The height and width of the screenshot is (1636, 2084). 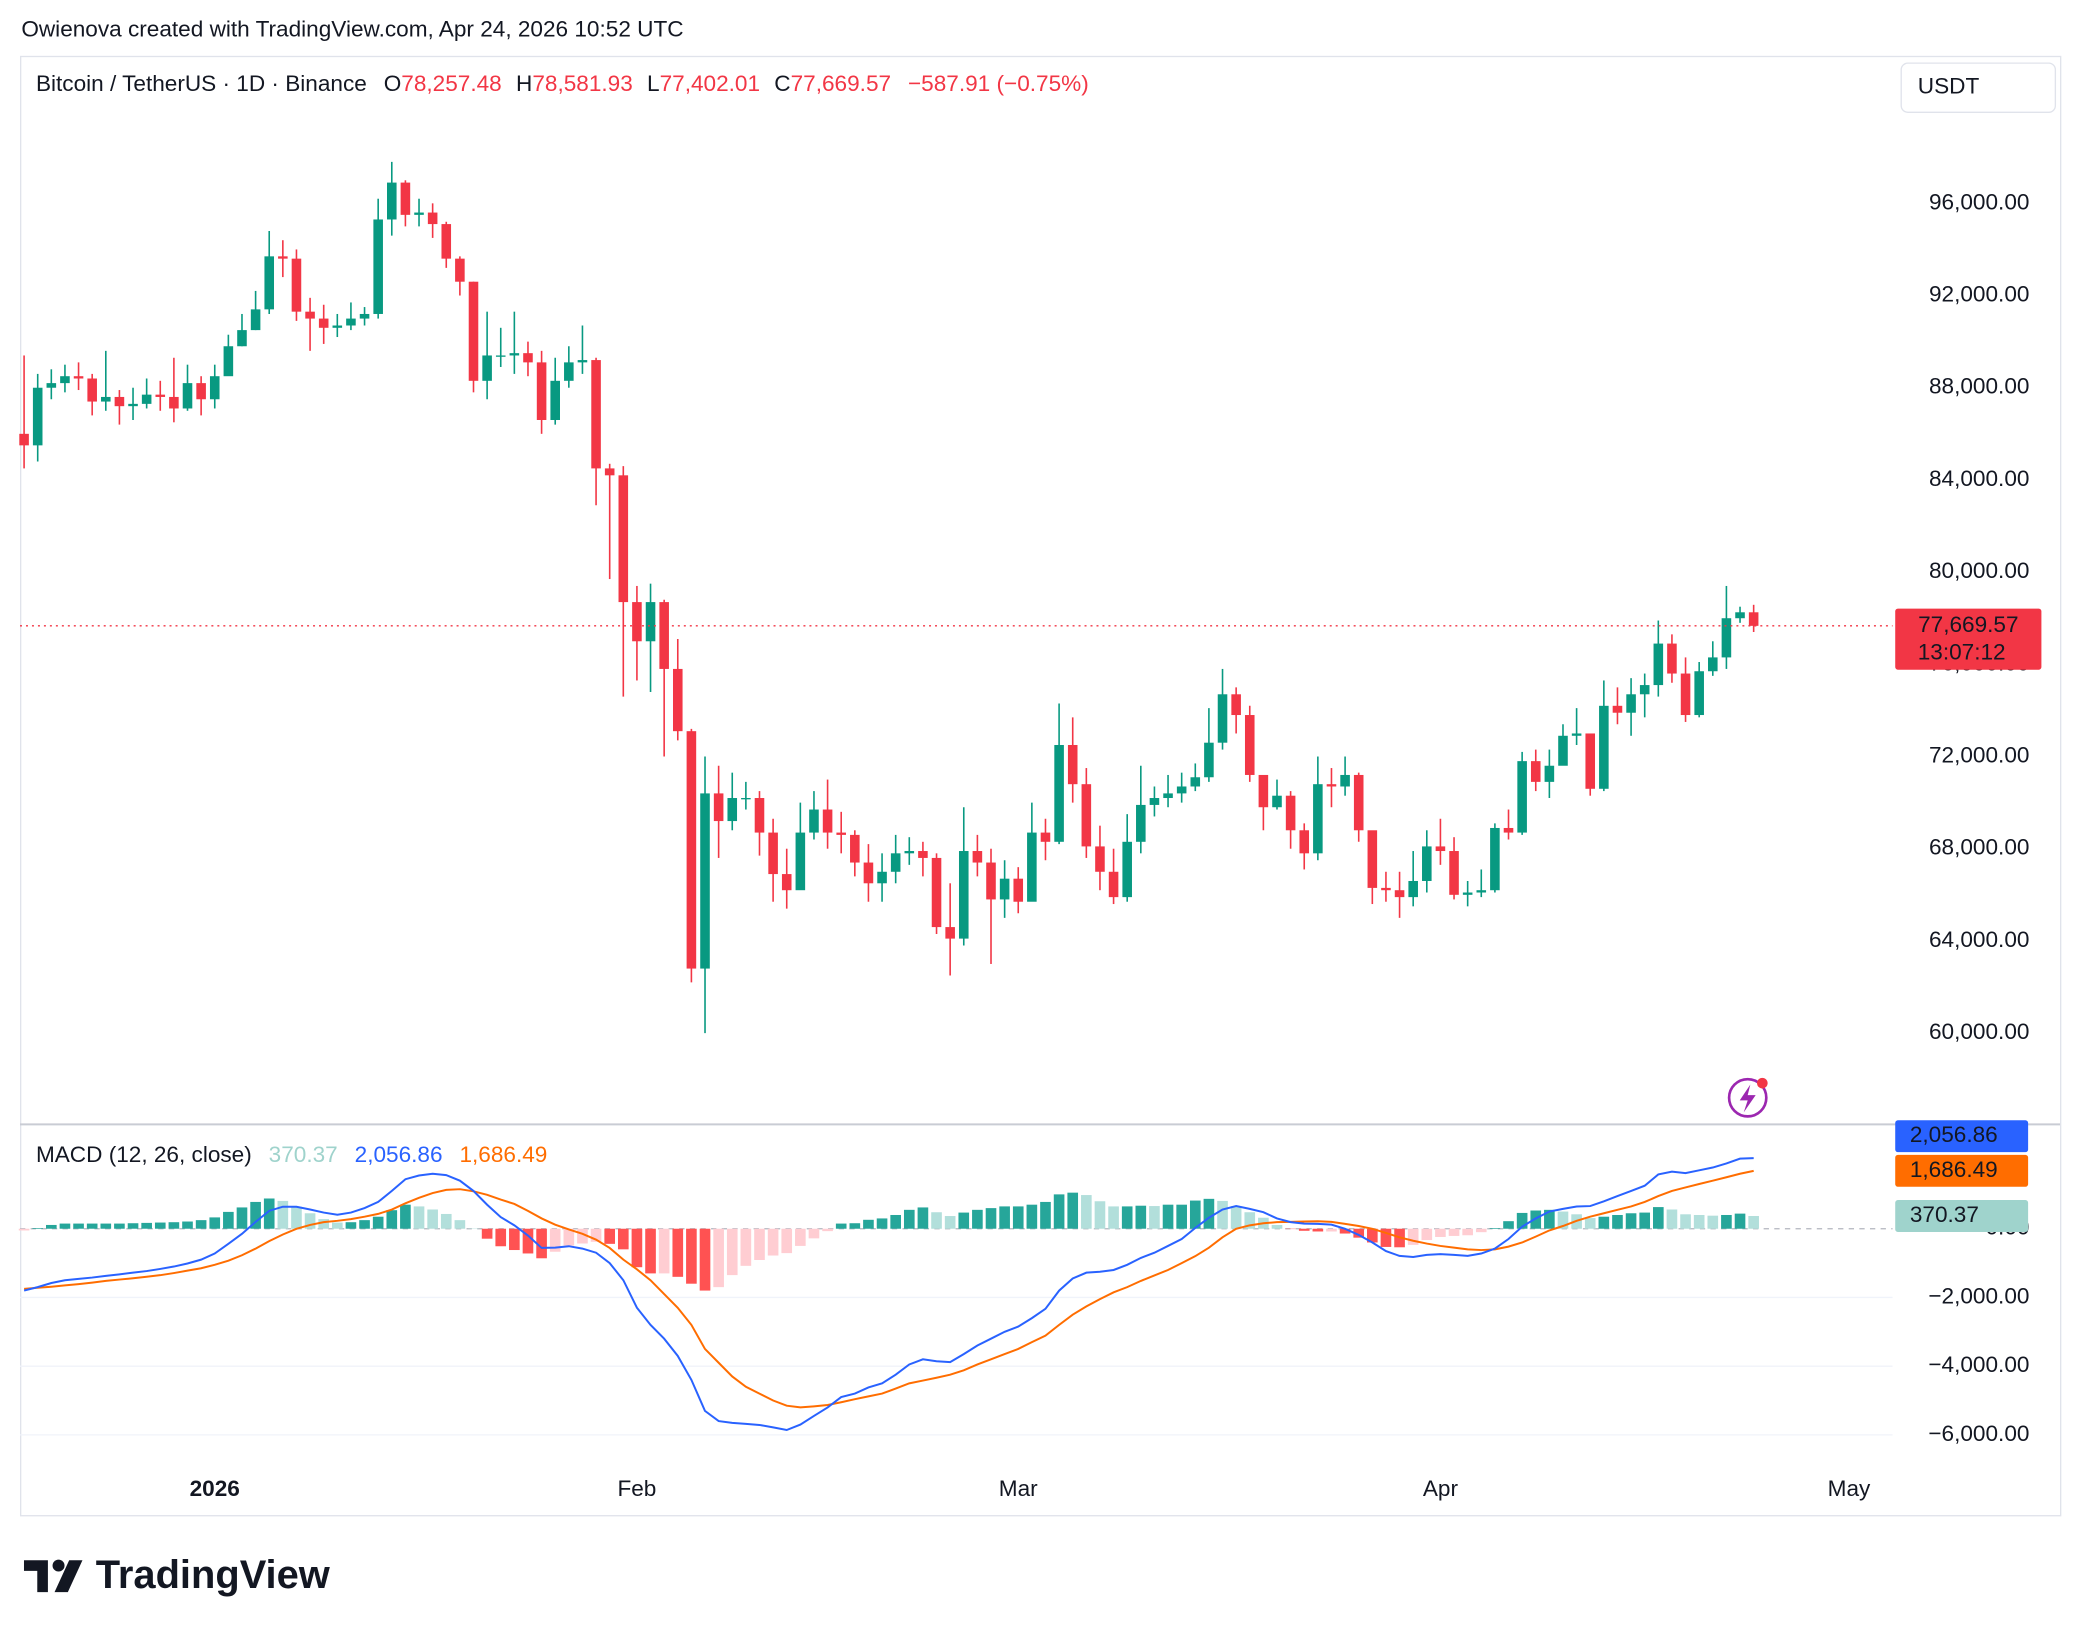 What do you see at coordinates (710, 83) in the screenshot?
I see `ohlc-value: 77,402.01` at bounding box center [710, 83].